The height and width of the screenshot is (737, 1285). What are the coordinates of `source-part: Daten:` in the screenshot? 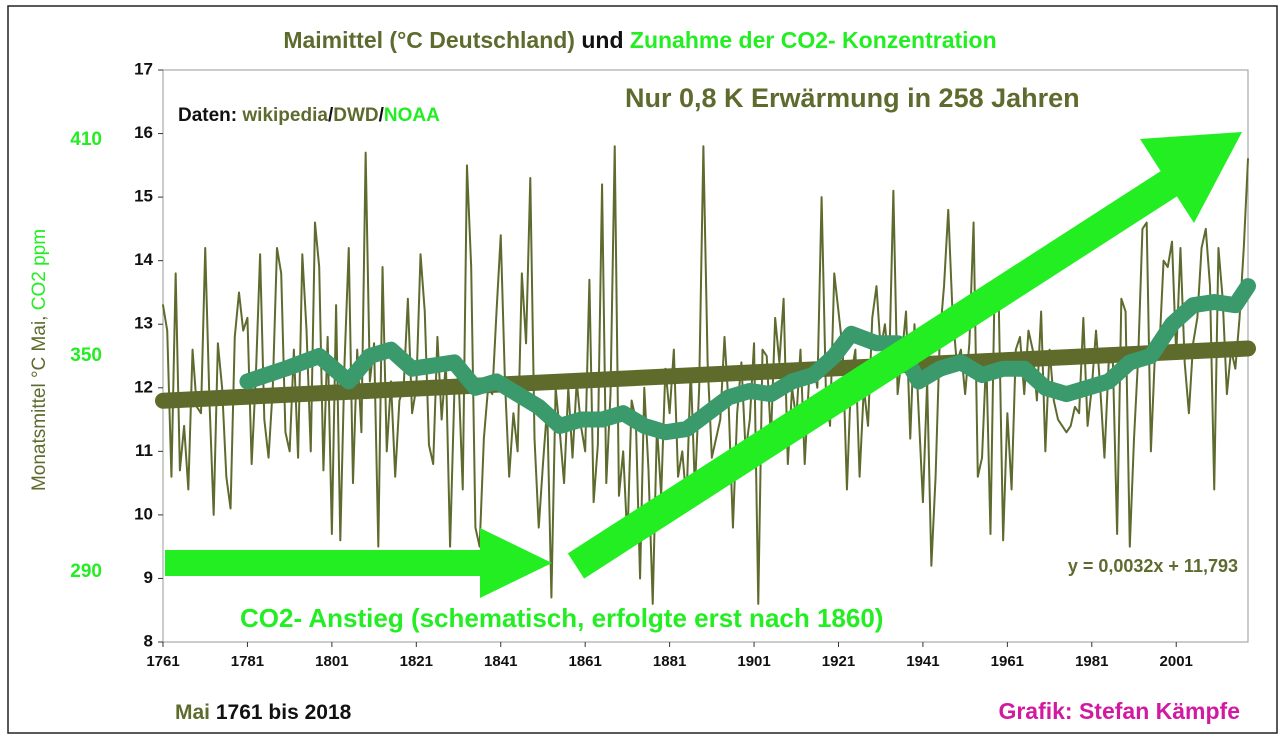 It's located at (207, 115).